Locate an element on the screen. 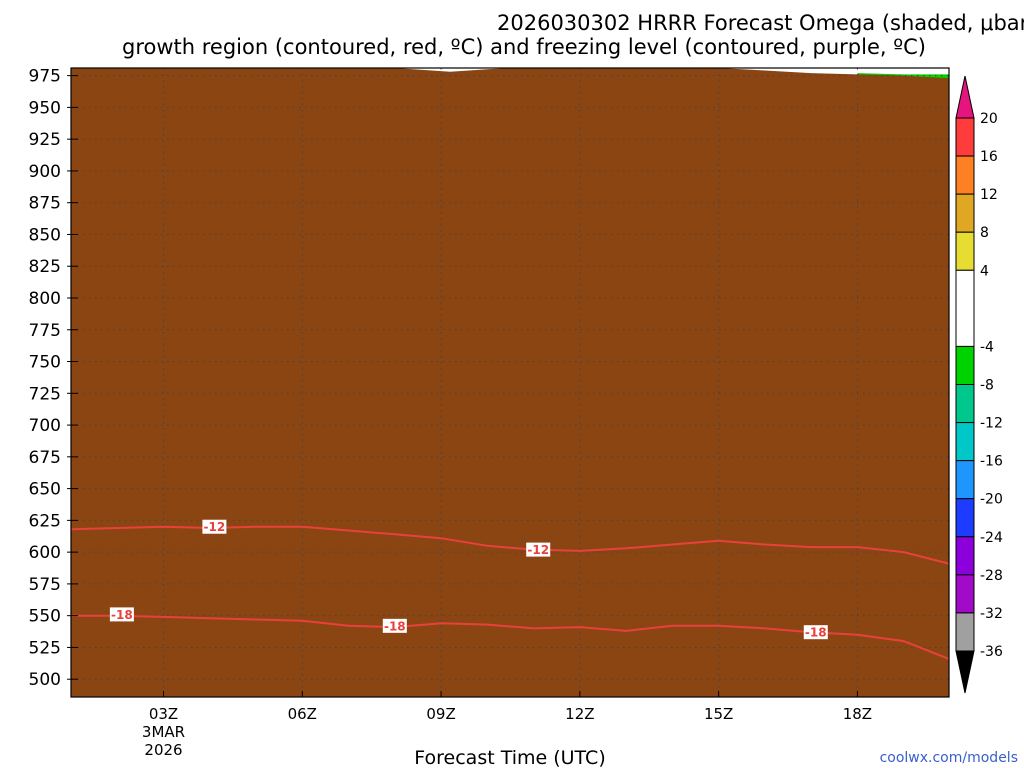 The image size is (1024, 768). x-tick-date: 3MAR is located at coordinates (163, 732).